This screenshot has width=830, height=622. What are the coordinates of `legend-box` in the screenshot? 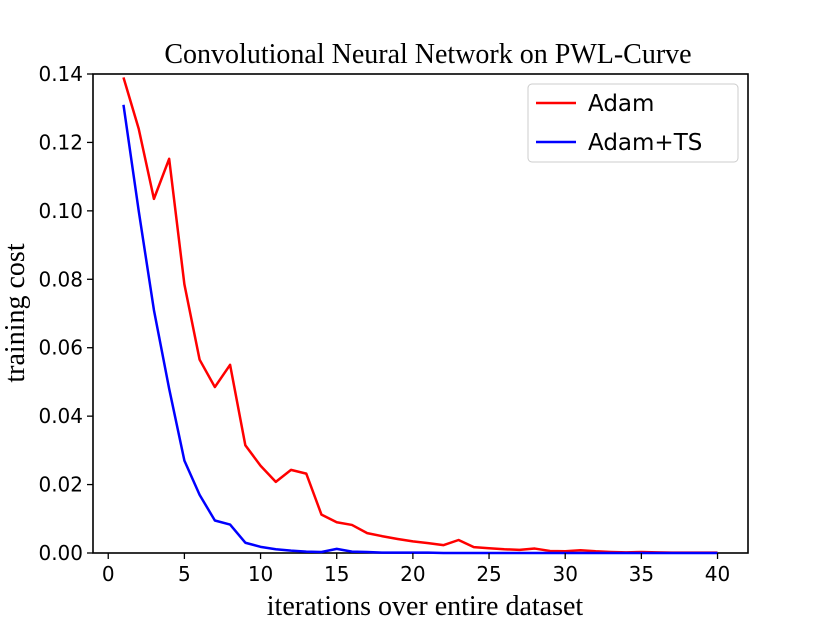 It's located at (633, 123).